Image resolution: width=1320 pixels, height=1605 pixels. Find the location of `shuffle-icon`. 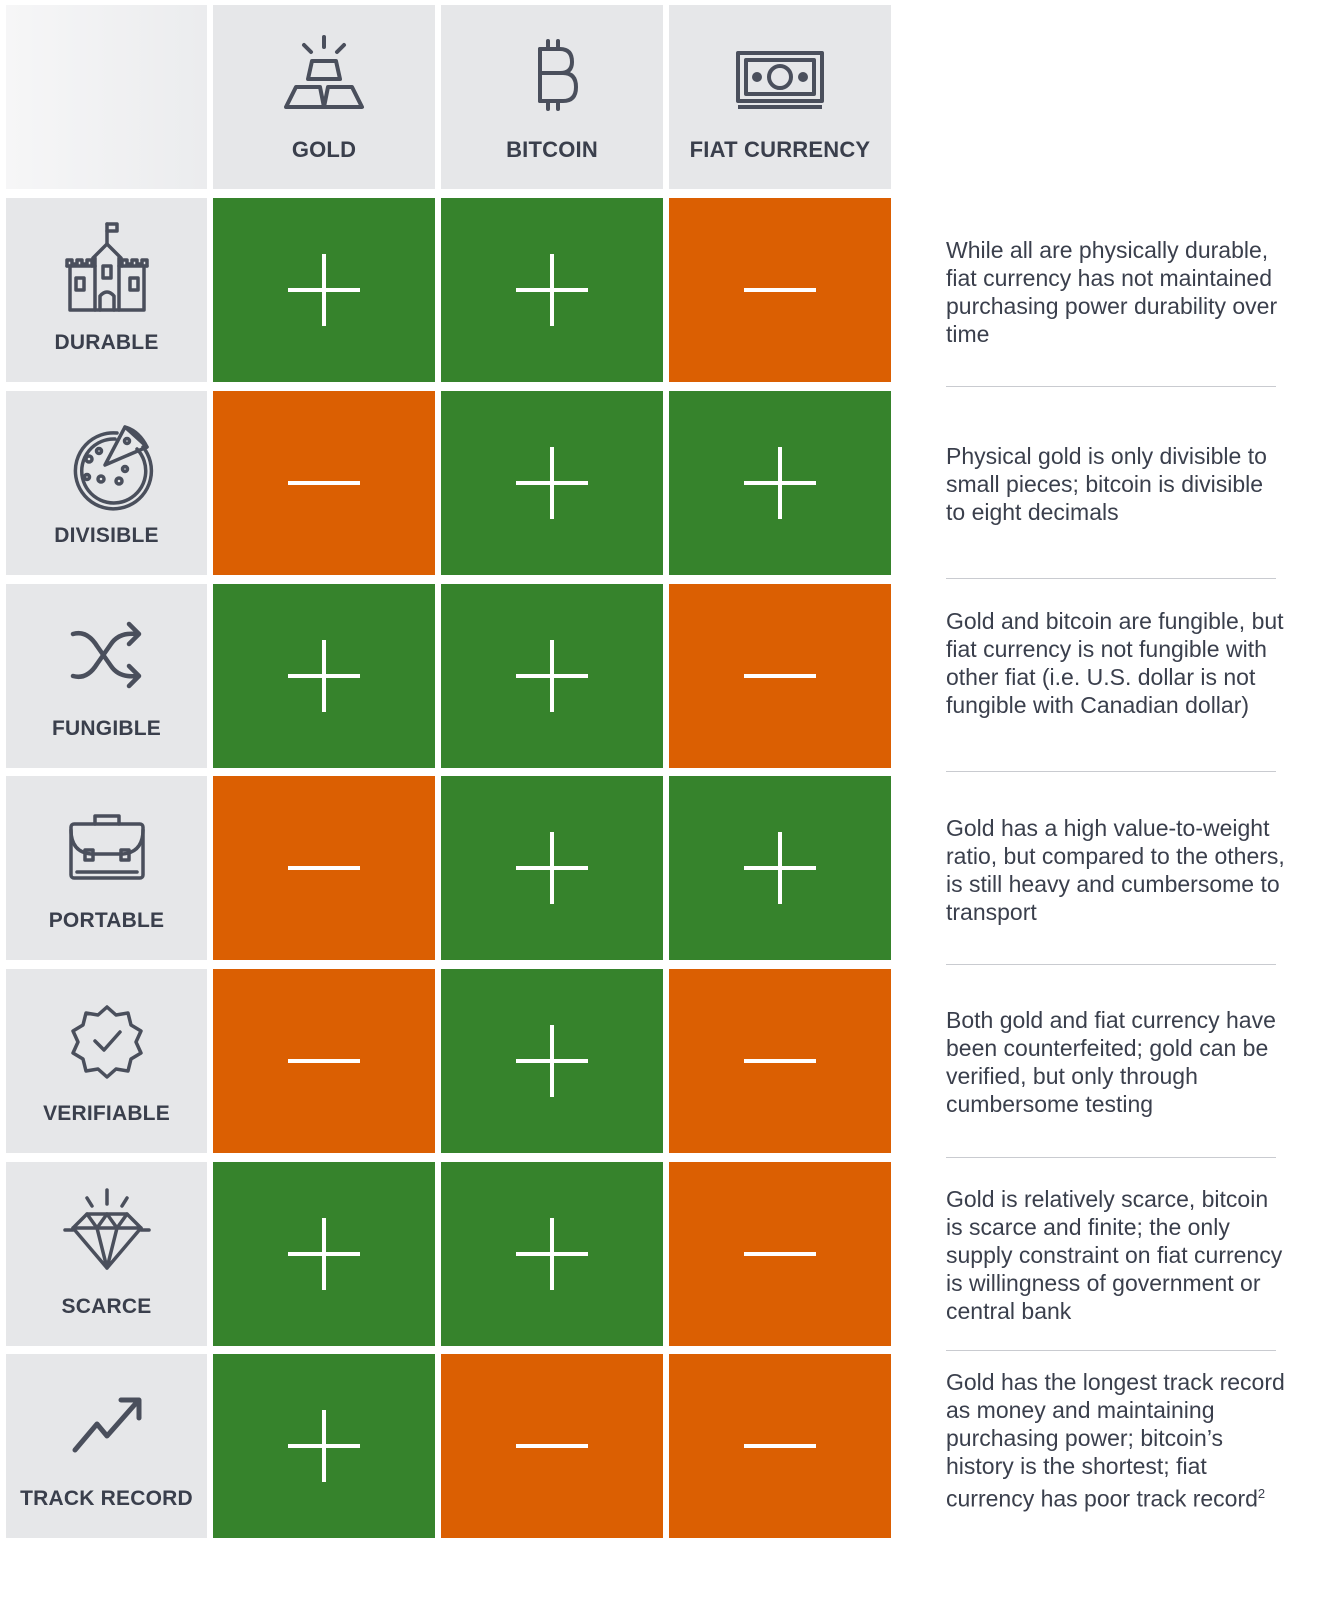

shuffle-icon is located at coordinates (105, 655).